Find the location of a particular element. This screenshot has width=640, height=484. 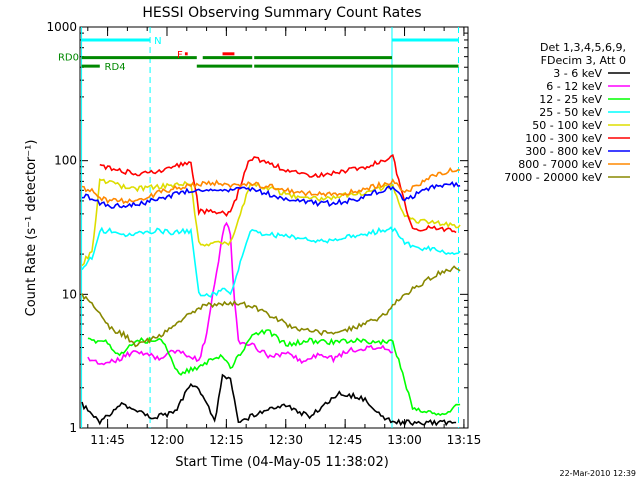

y-tick-label: 100 is located at coordinates (65, 161).